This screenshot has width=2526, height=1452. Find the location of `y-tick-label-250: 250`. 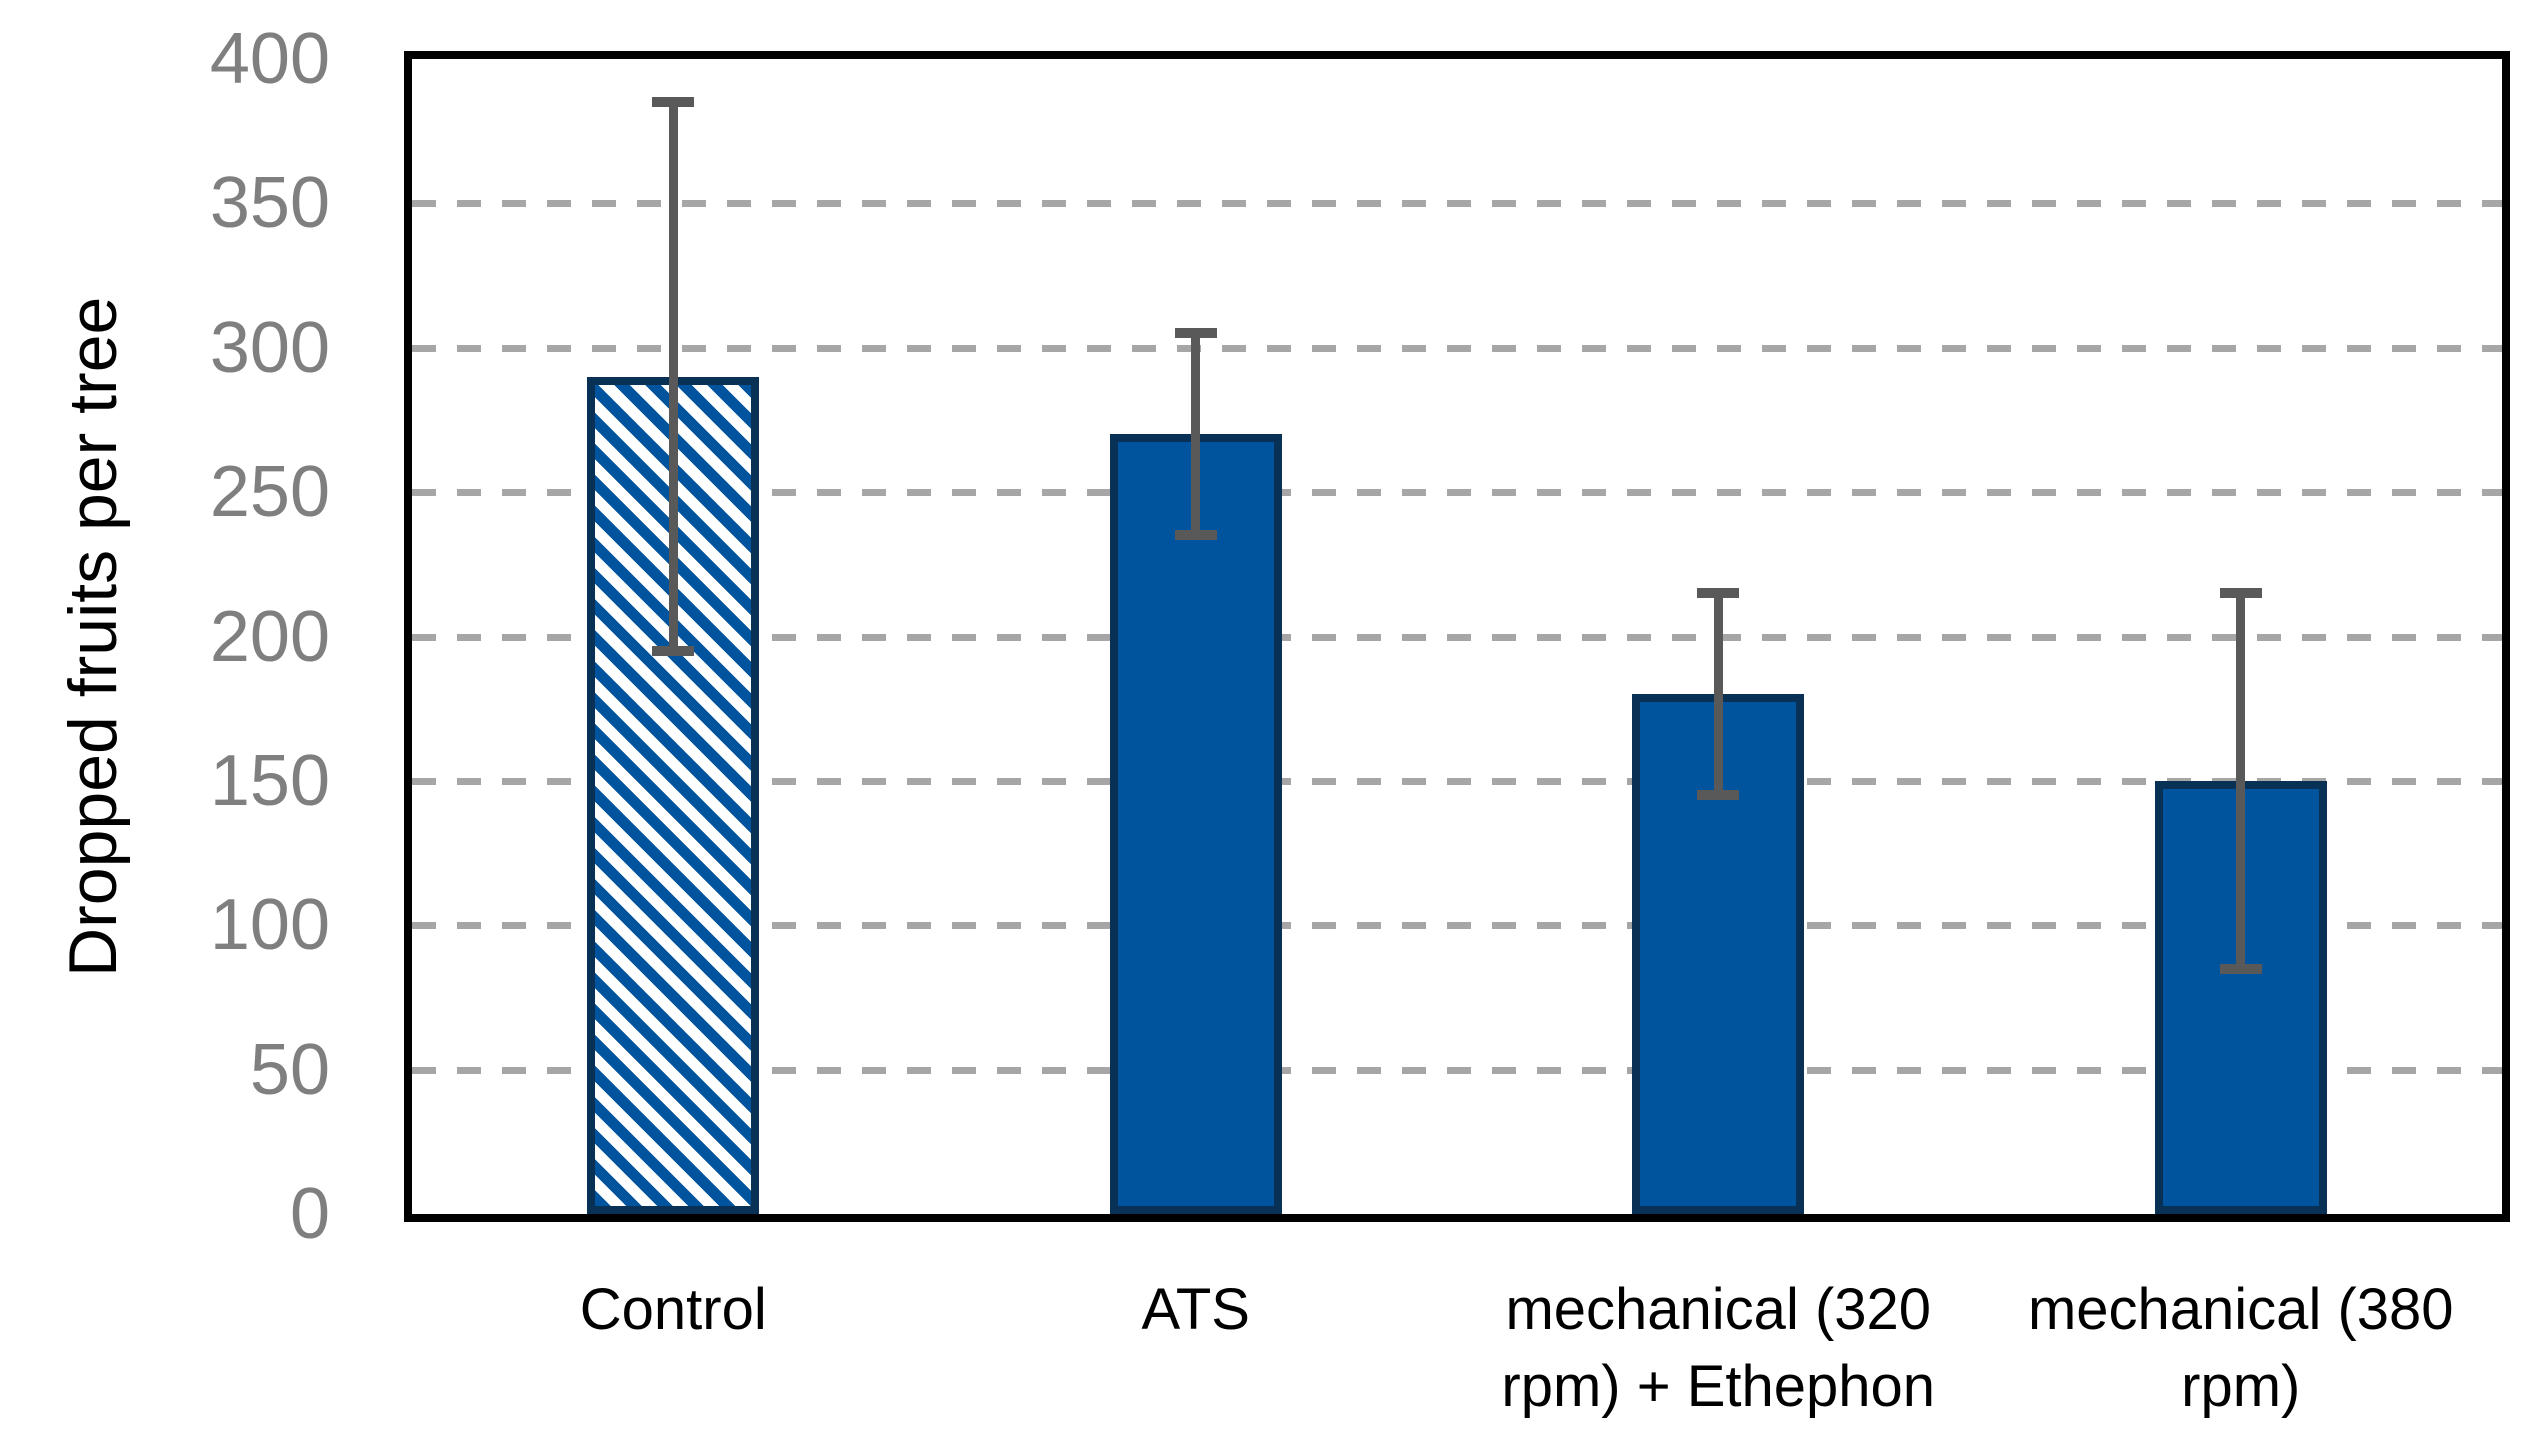

y-tick-label-250: 250 is located at coordinates (269, 492).